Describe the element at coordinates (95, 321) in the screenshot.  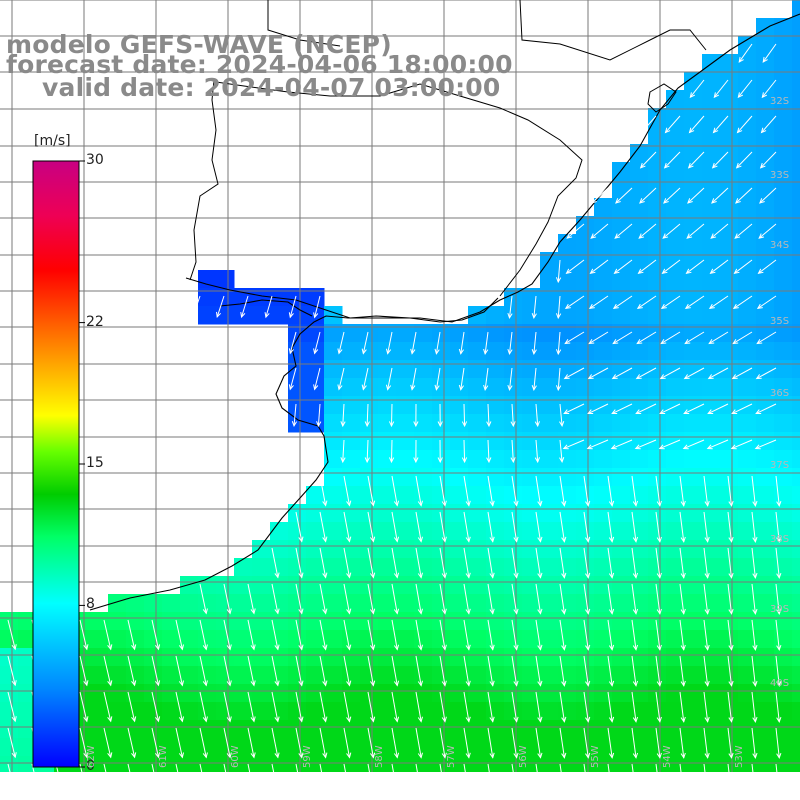
I see `colorbar-tick-label: 22` at that location.